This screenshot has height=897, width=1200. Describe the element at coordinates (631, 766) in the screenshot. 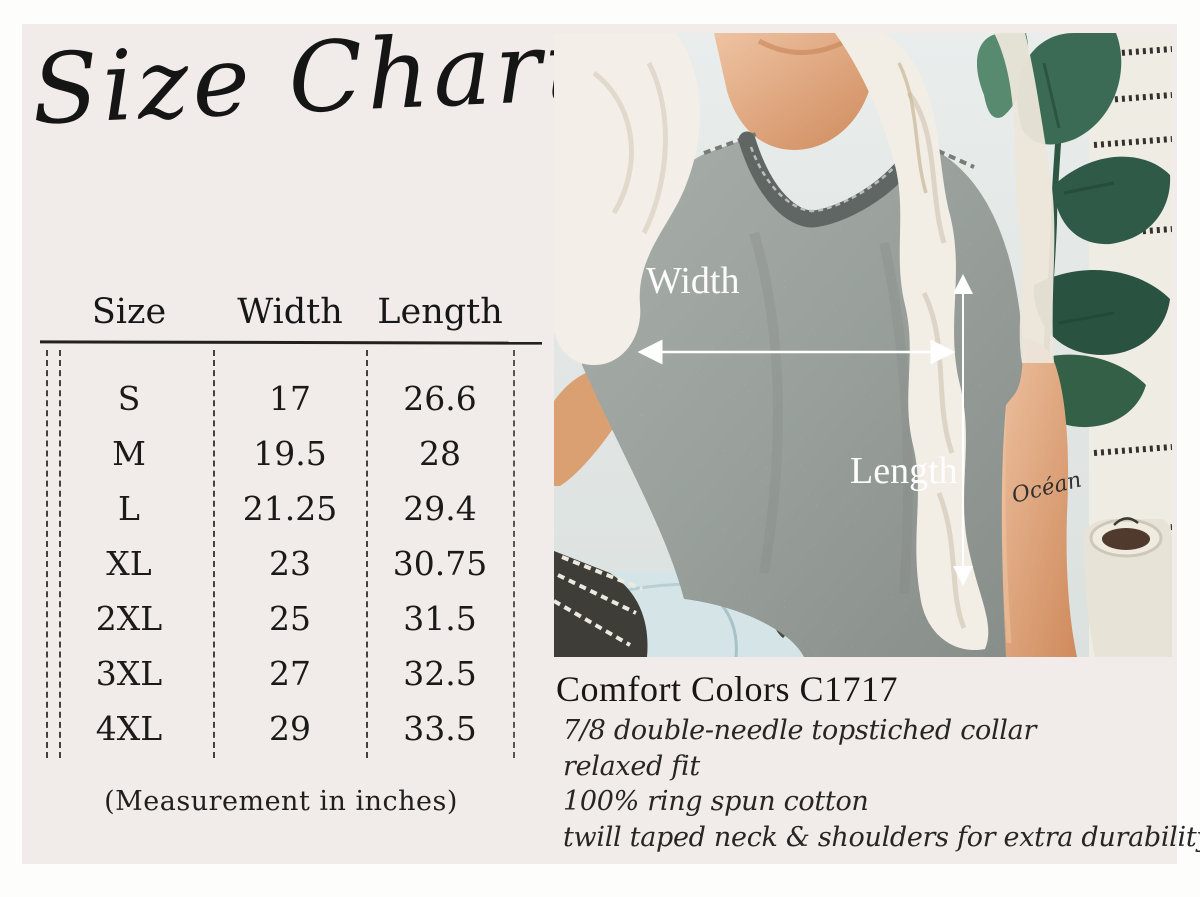

I see `product-feature-item: relaxed fit` at that location.